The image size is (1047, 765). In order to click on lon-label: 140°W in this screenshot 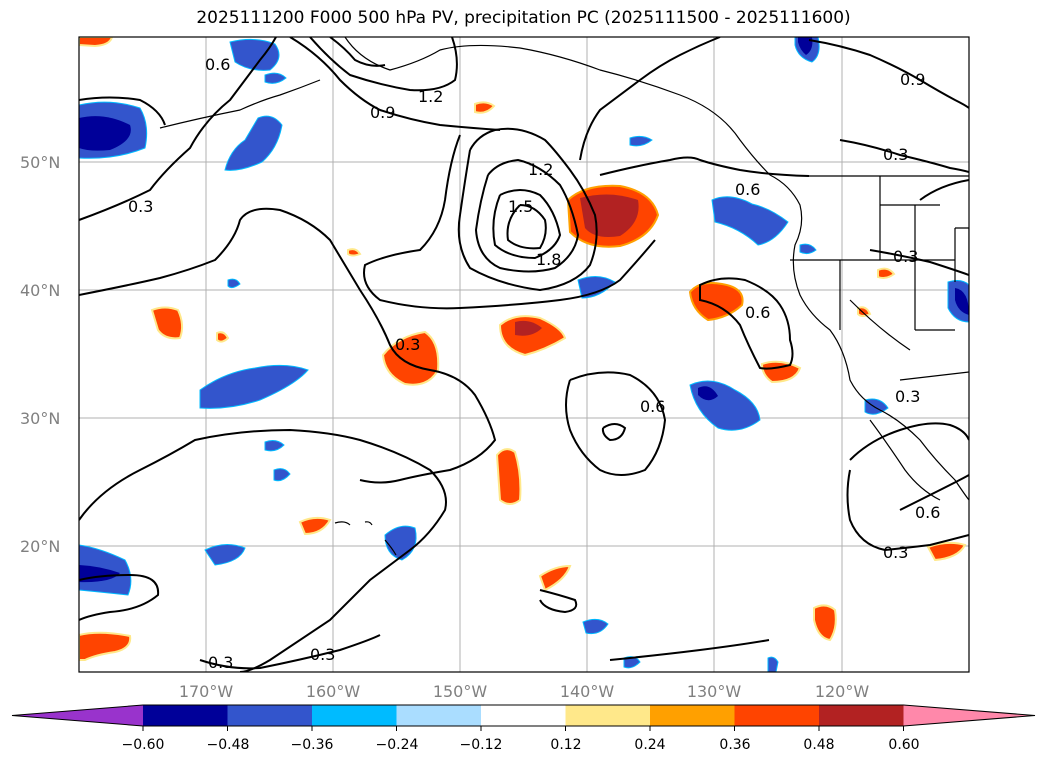, I will do `click(587, 691)`.